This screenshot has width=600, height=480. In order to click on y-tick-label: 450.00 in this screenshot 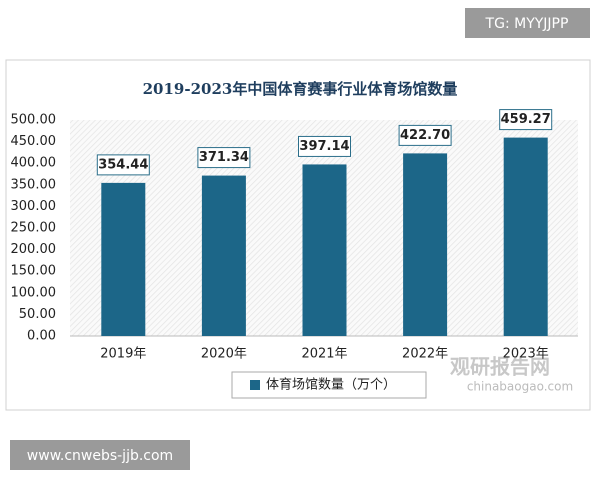, I will do `click(34, 141)`.